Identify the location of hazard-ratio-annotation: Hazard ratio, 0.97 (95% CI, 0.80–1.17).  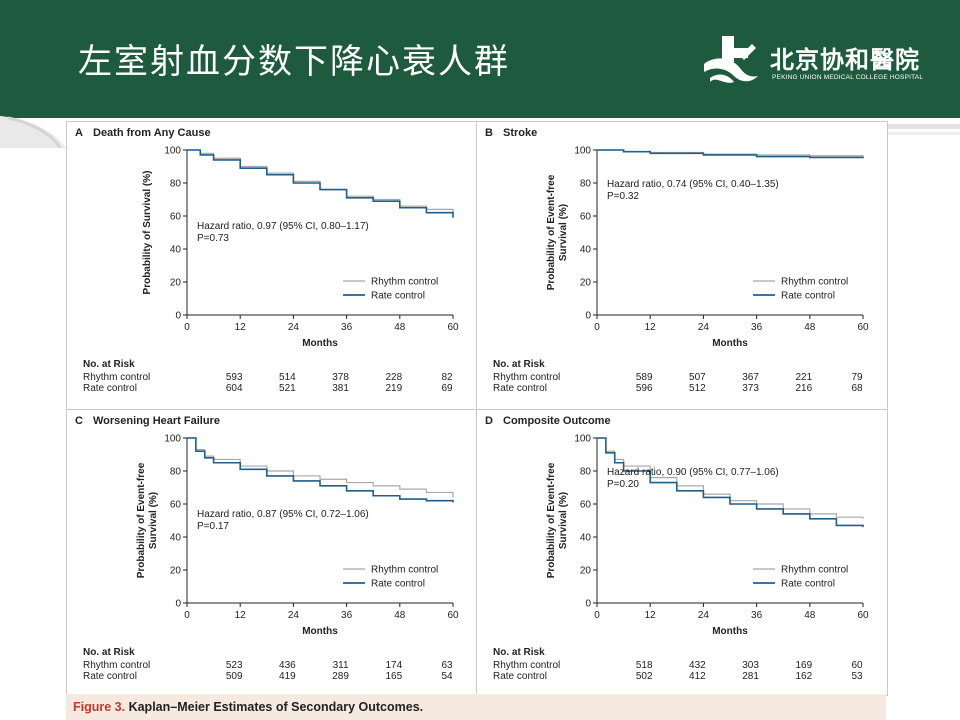
(283, 226).